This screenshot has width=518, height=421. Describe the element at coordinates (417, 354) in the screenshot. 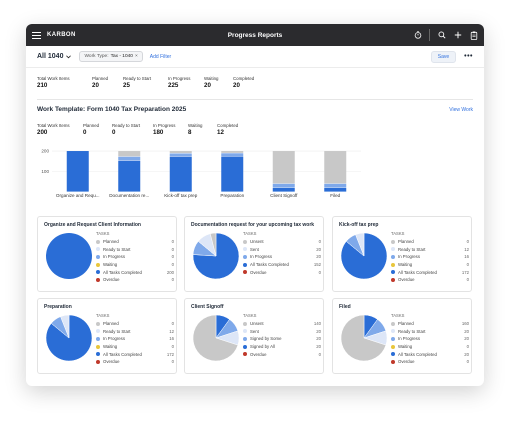

I see `legend-label: All Tasks Completed` at that location.